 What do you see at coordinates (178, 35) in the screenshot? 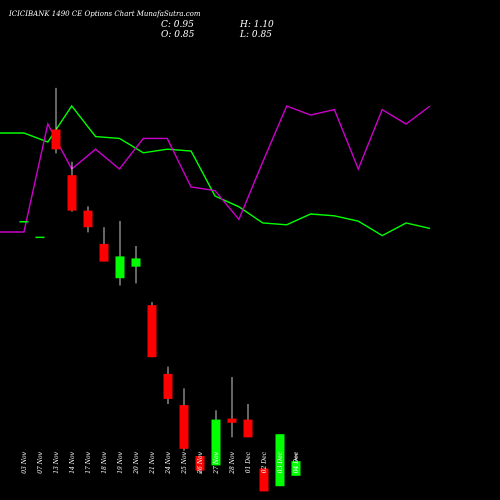
I see `open-label: O: 0.85` at bounding box center [178, 35].